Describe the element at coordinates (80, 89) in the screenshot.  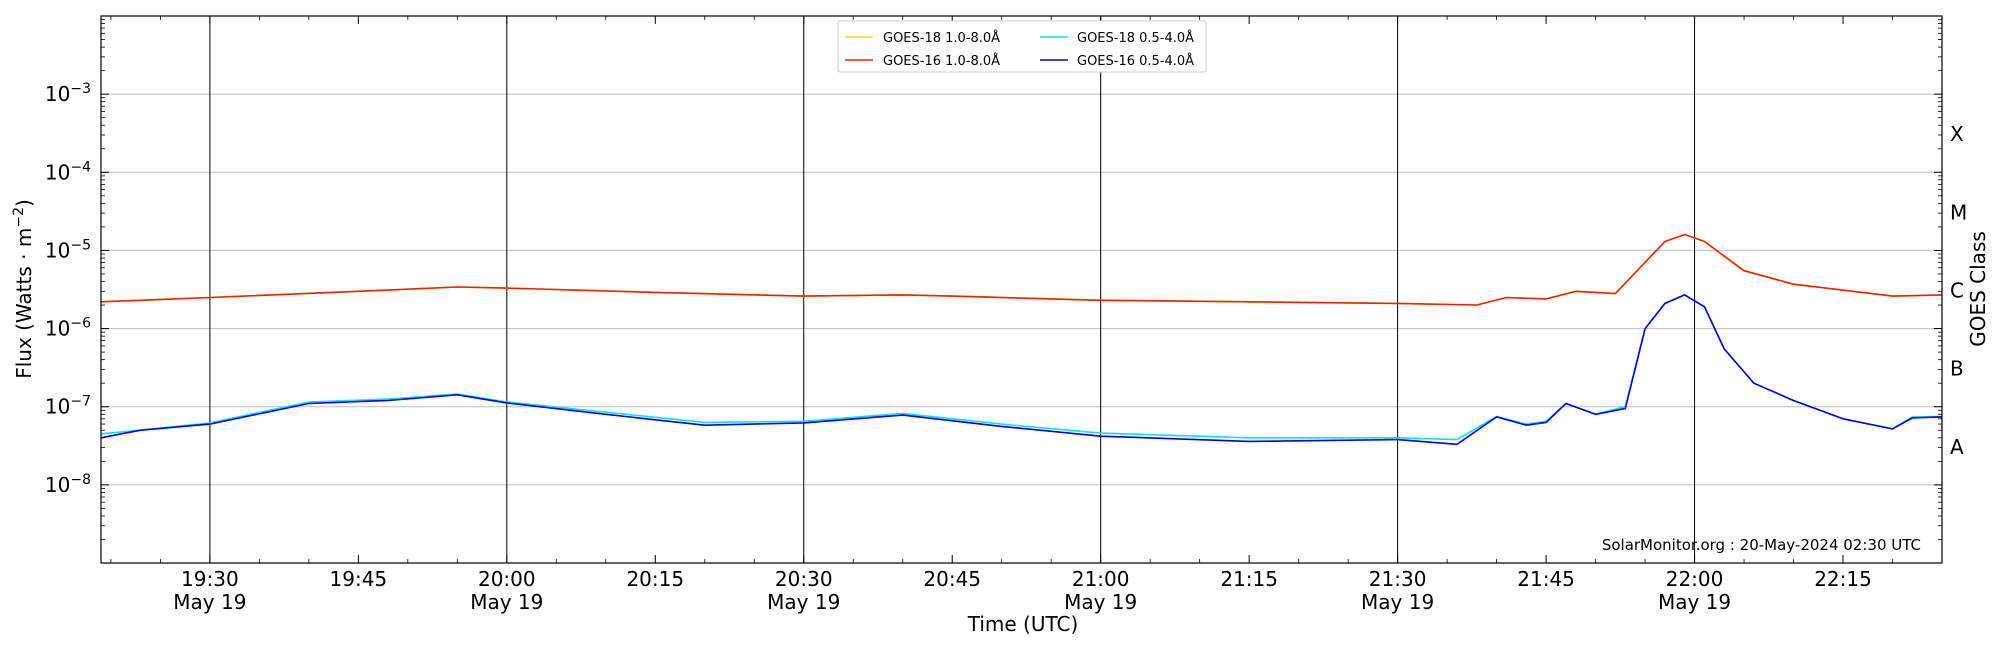
I see `y-tick-exponent: −3` at that location.